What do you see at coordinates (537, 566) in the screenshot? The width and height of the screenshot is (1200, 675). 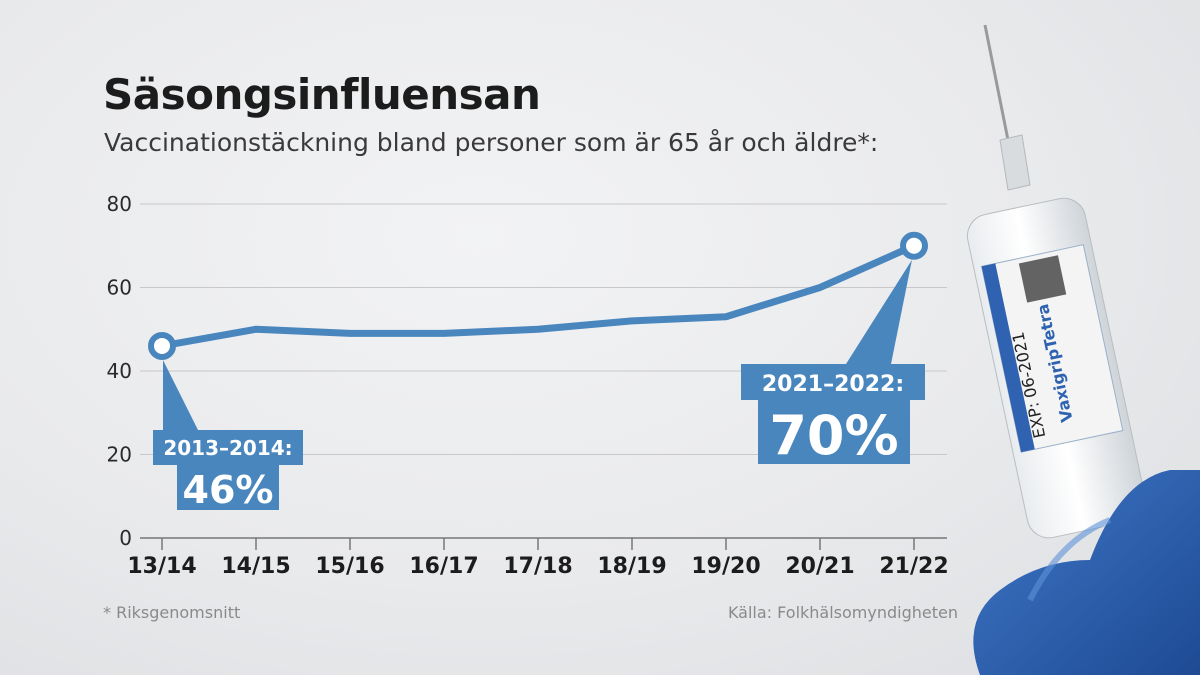 I see `x-tick-label: 17/18` at bounding box center [537, 566].